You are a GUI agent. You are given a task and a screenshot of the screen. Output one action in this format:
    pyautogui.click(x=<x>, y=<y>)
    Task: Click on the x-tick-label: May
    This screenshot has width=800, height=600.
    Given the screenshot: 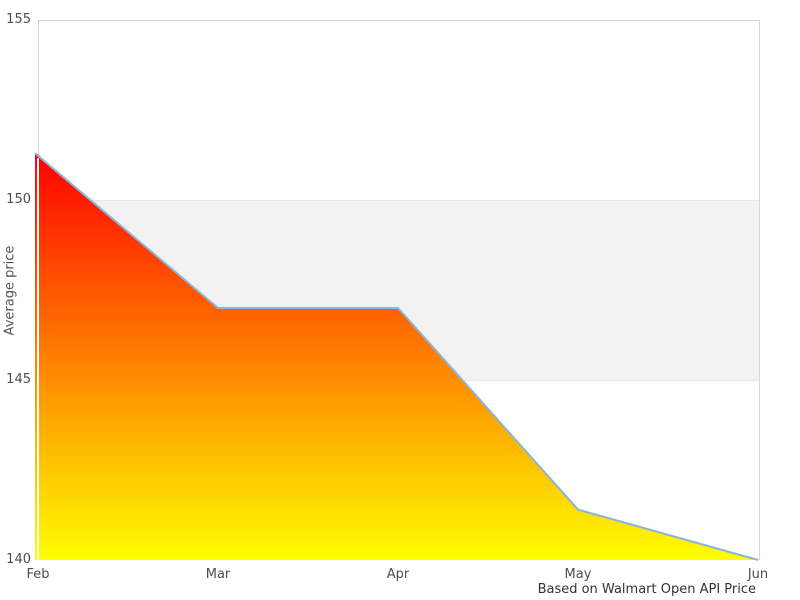 What is the action you would take?
    pyautogui.click(x=578, y=574)
    